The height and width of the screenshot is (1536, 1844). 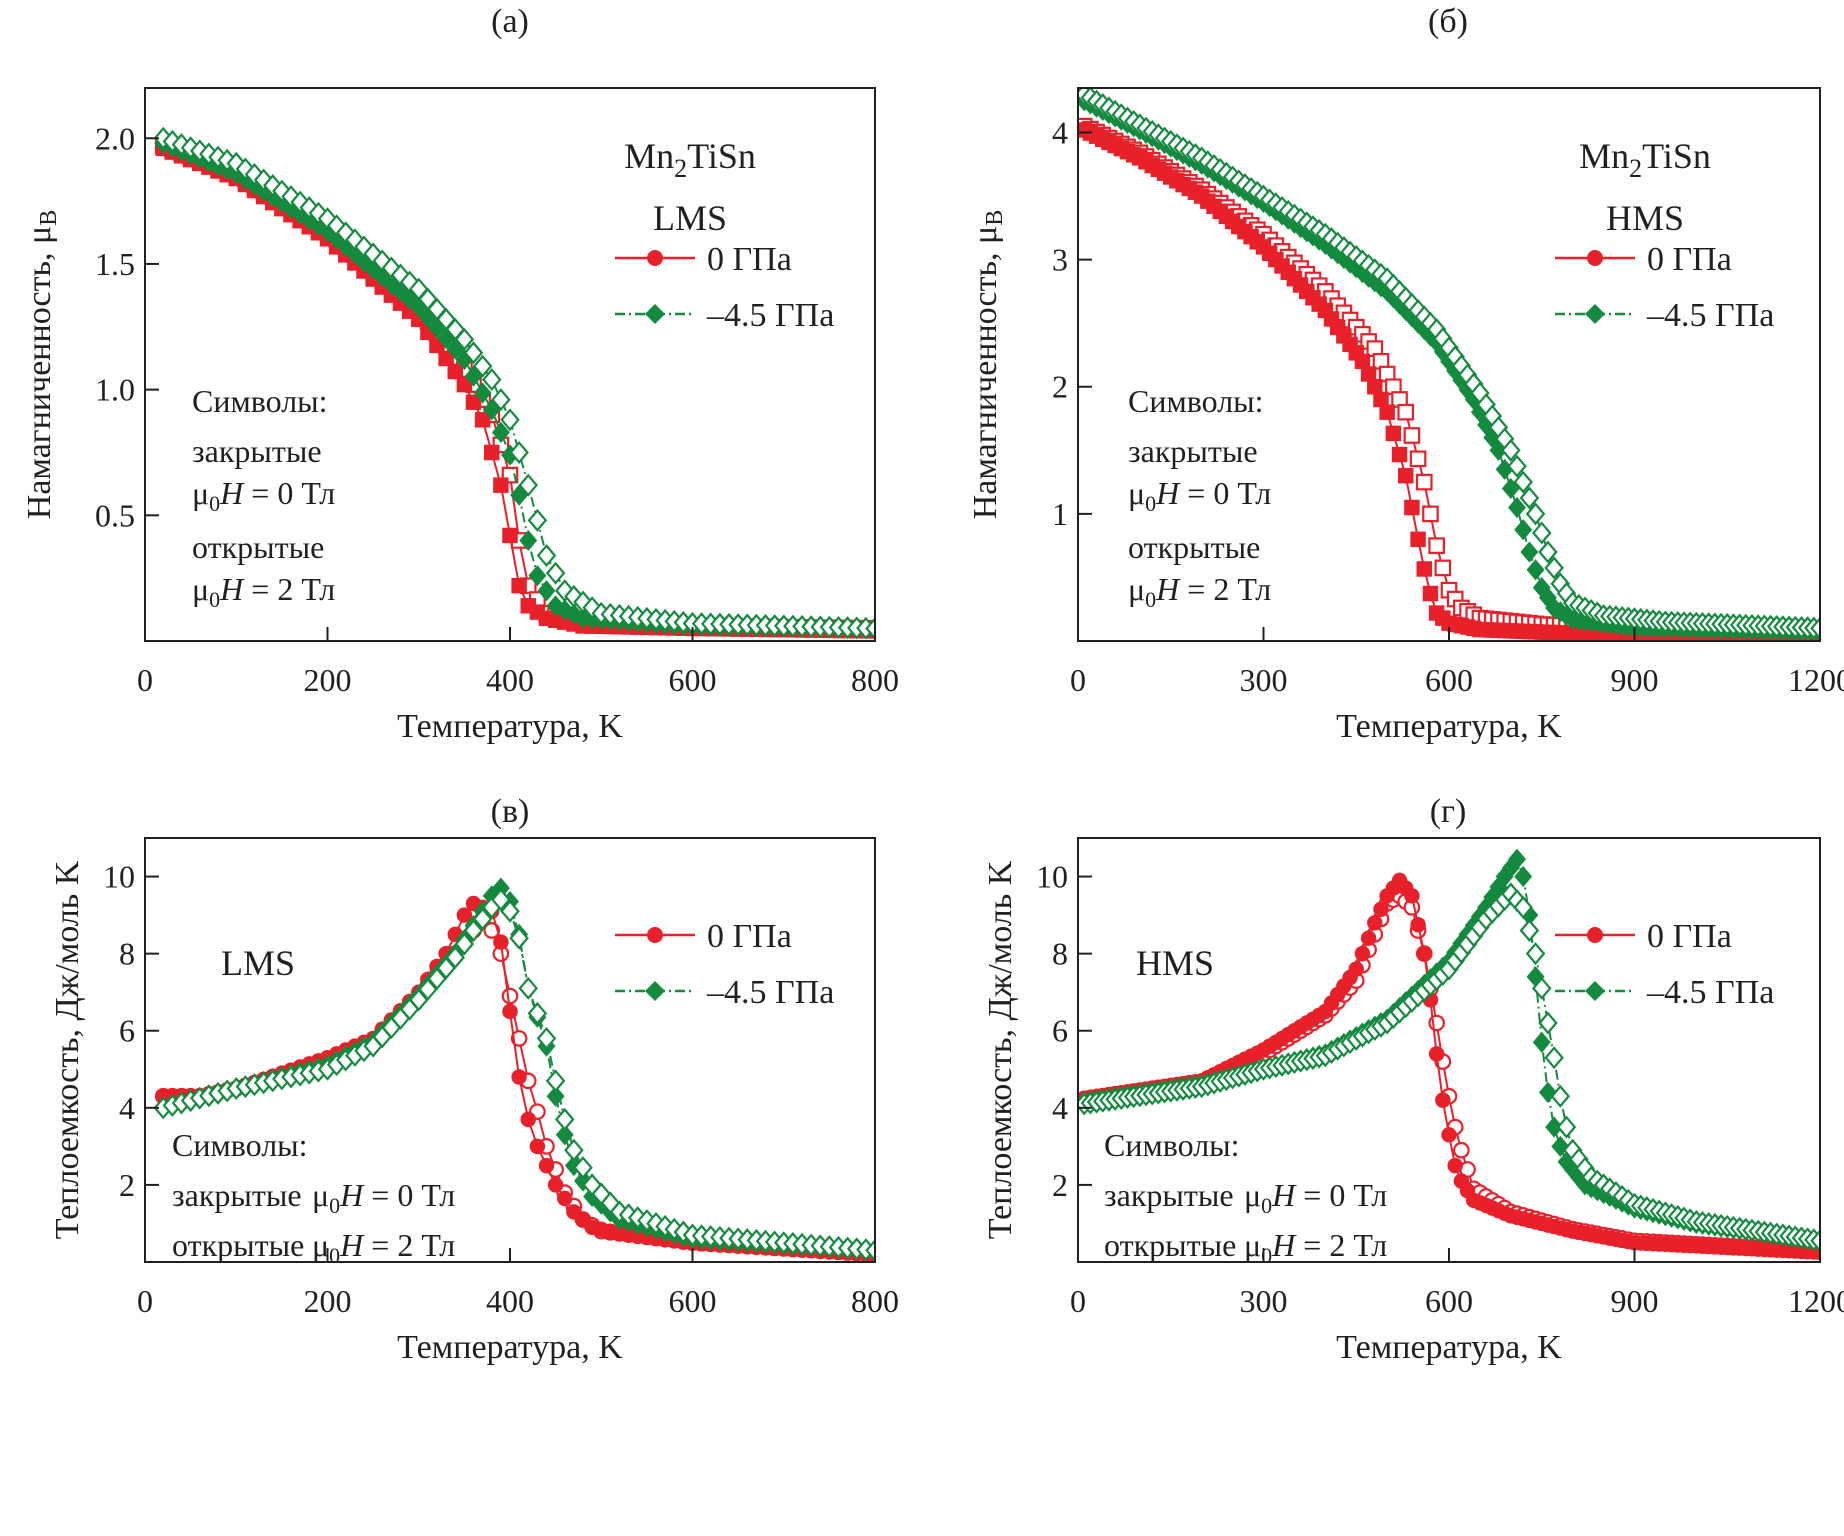 I want to click on panel-label-b: (б), so click(x=1448, y=21).